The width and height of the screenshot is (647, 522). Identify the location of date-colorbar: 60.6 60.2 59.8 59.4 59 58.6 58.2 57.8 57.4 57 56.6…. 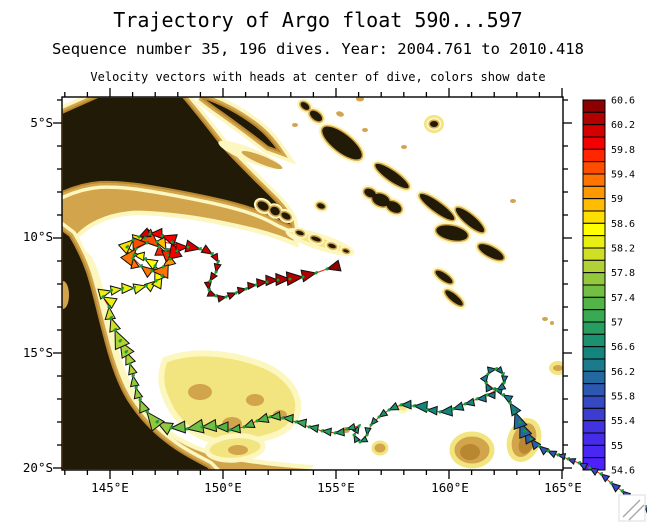
(608, 286).